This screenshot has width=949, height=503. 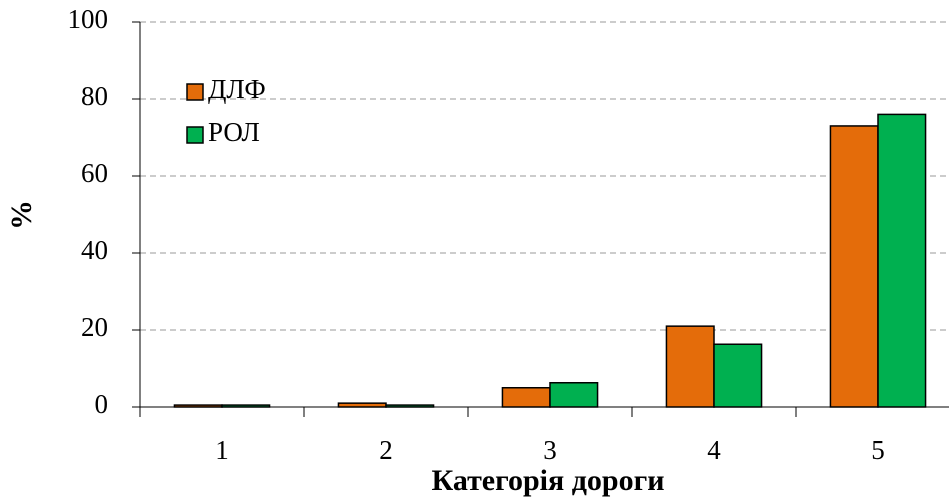 What do you see at coordinates (386, 450) in the screenshot?
I see `x-tick-label: 2` at bounding box center [386, 450].